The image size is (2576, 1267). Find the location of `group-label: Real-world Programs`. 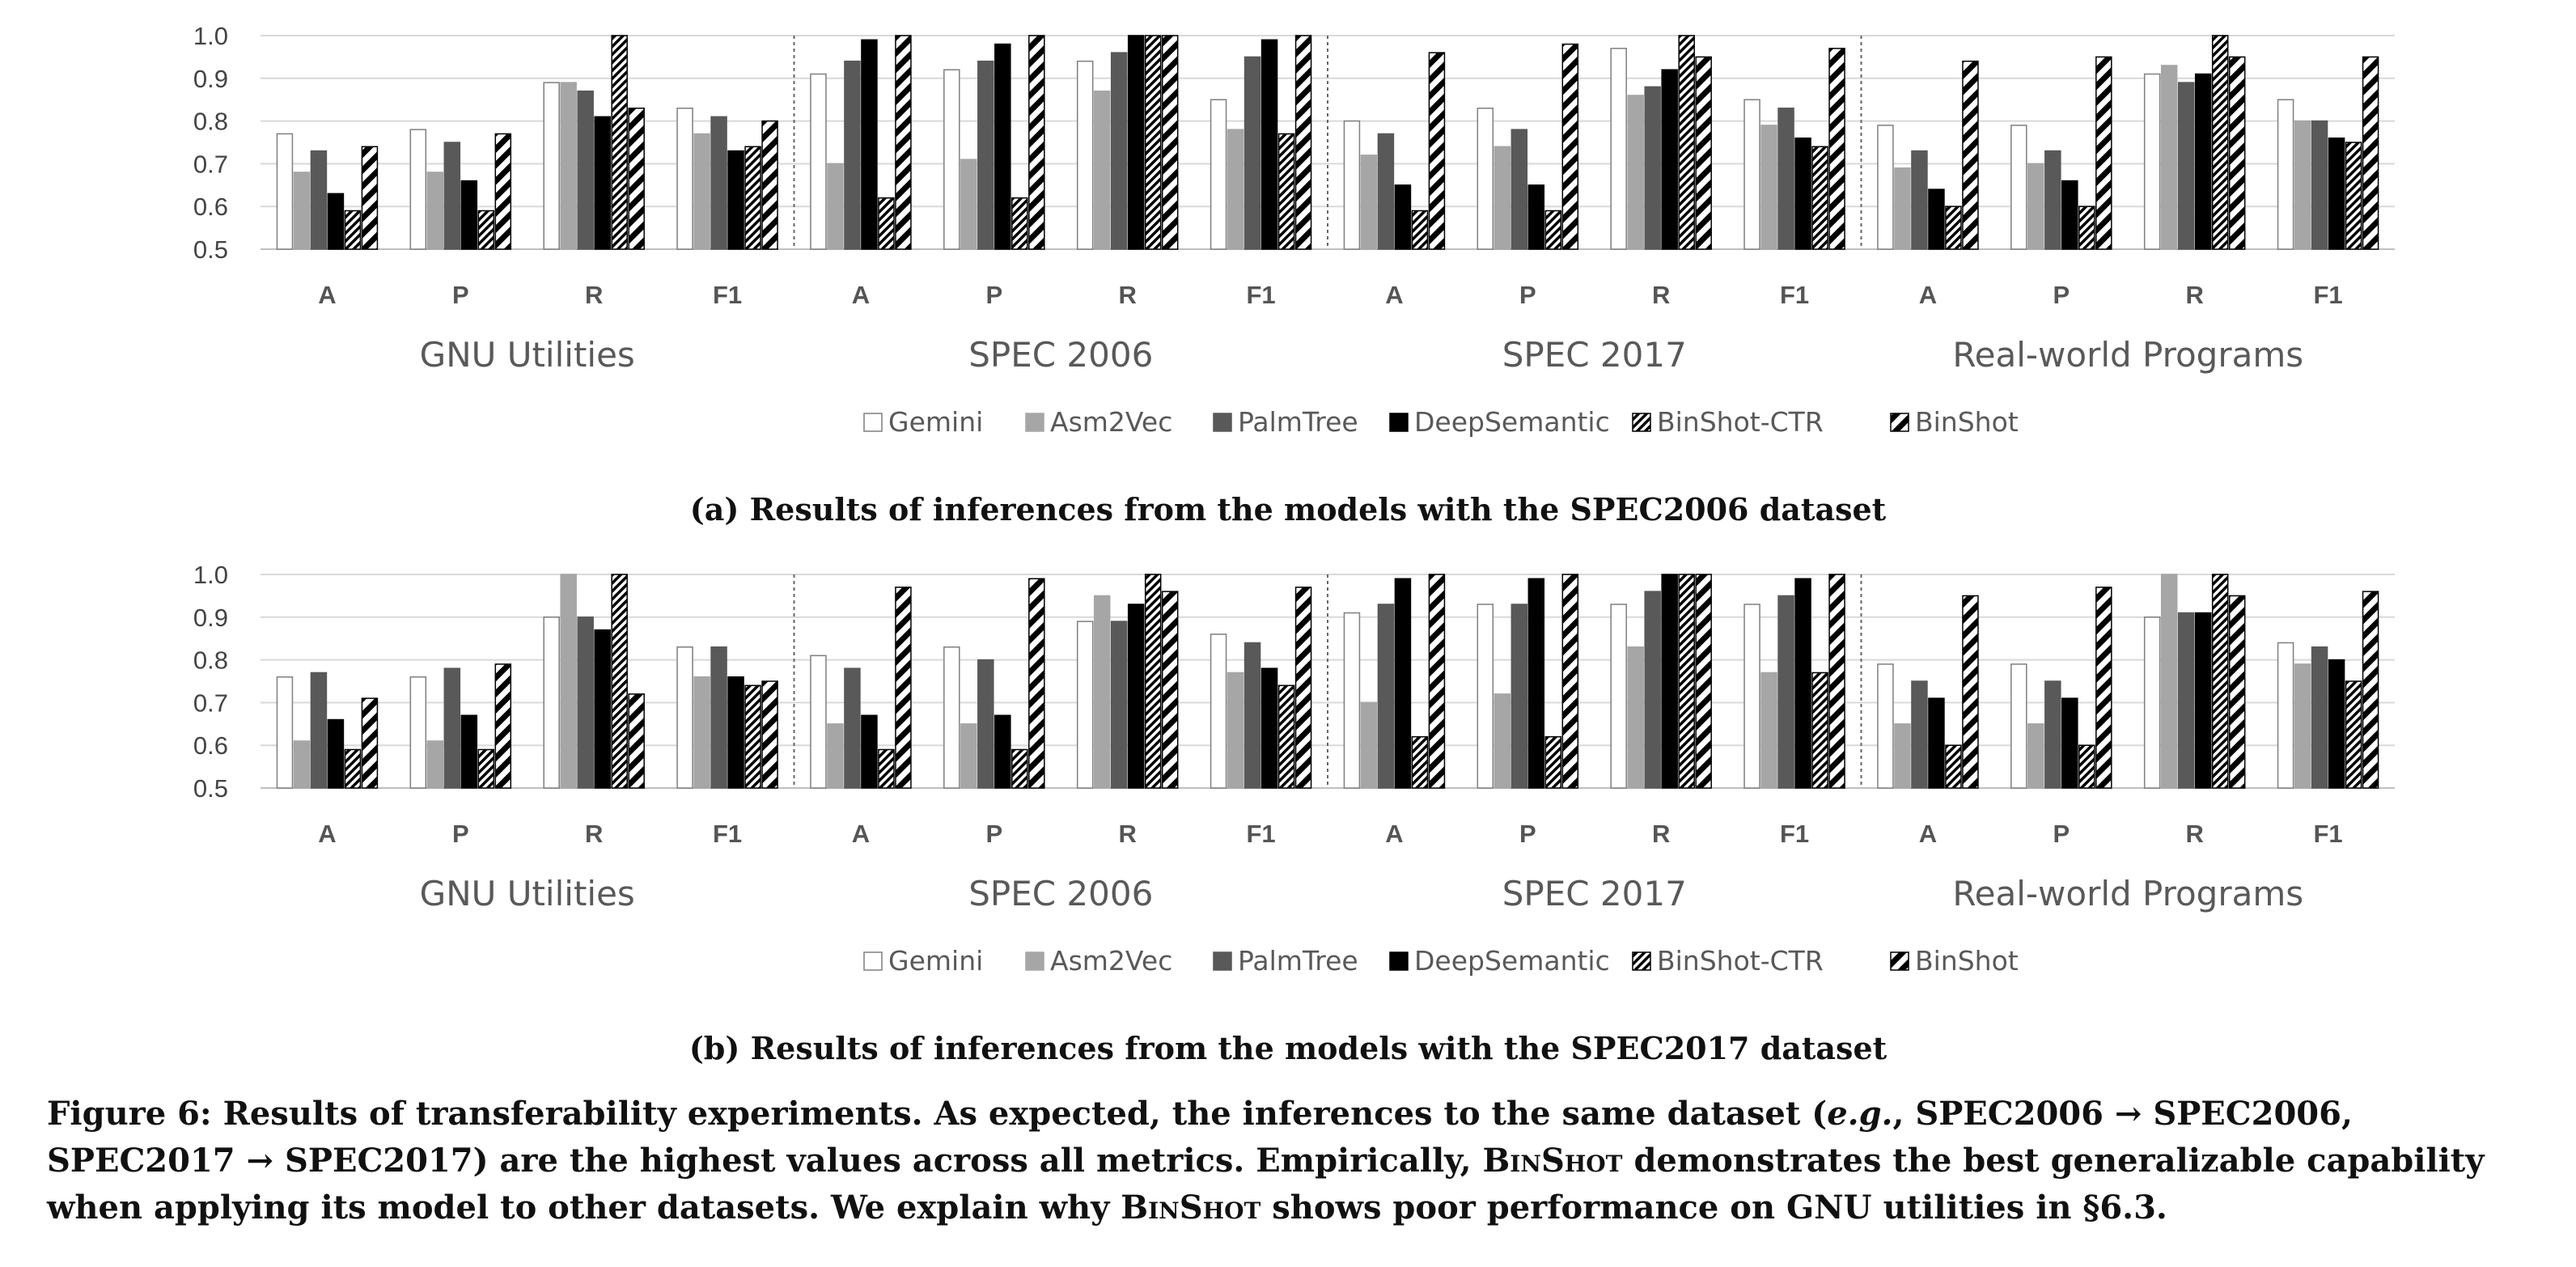

group-label: Real-world Programs is located at coordinates (2127, 893).